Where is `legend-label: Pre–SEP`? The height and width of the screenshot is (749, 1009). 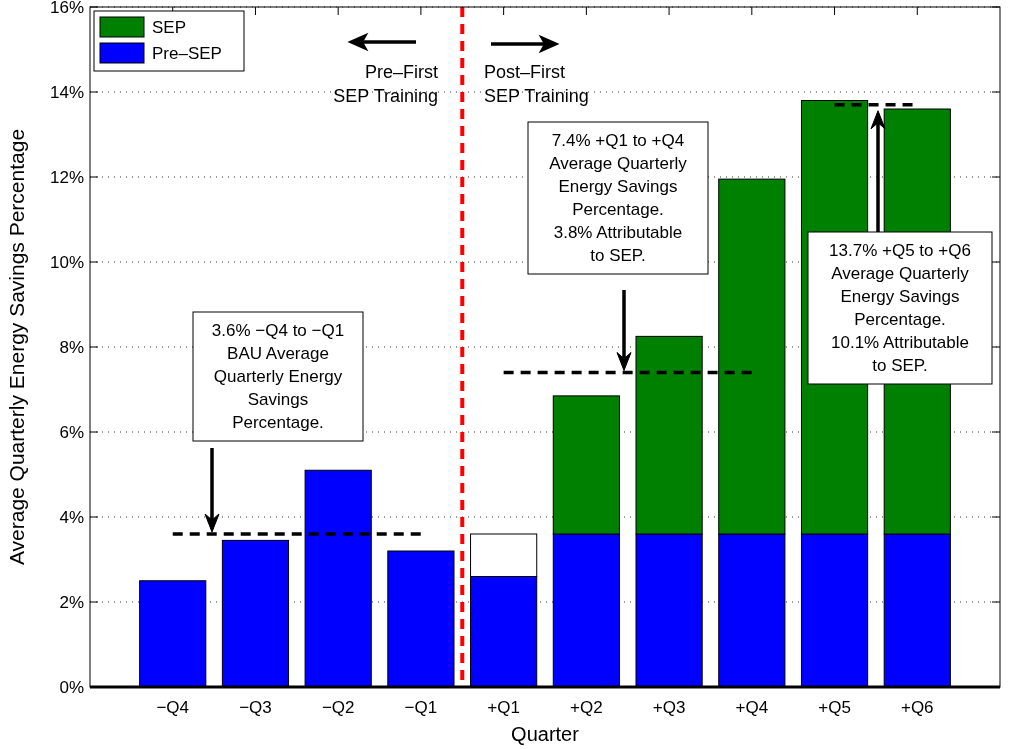 legend-label: Pre–SEP is located at coordinates (187, 53).